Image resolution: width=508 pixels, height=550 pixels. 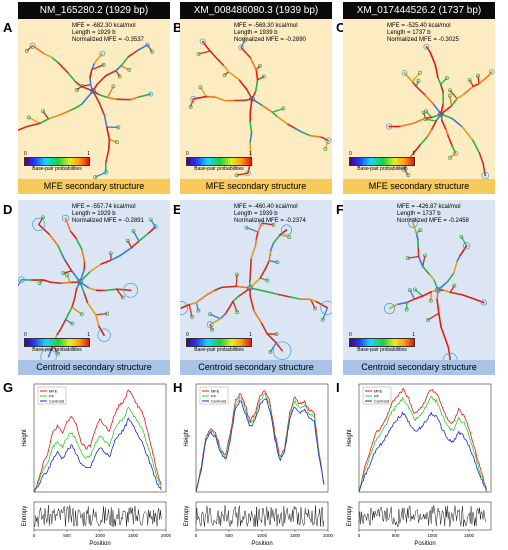 I want to click on probability-colorbar, so click(x=382, y=161).